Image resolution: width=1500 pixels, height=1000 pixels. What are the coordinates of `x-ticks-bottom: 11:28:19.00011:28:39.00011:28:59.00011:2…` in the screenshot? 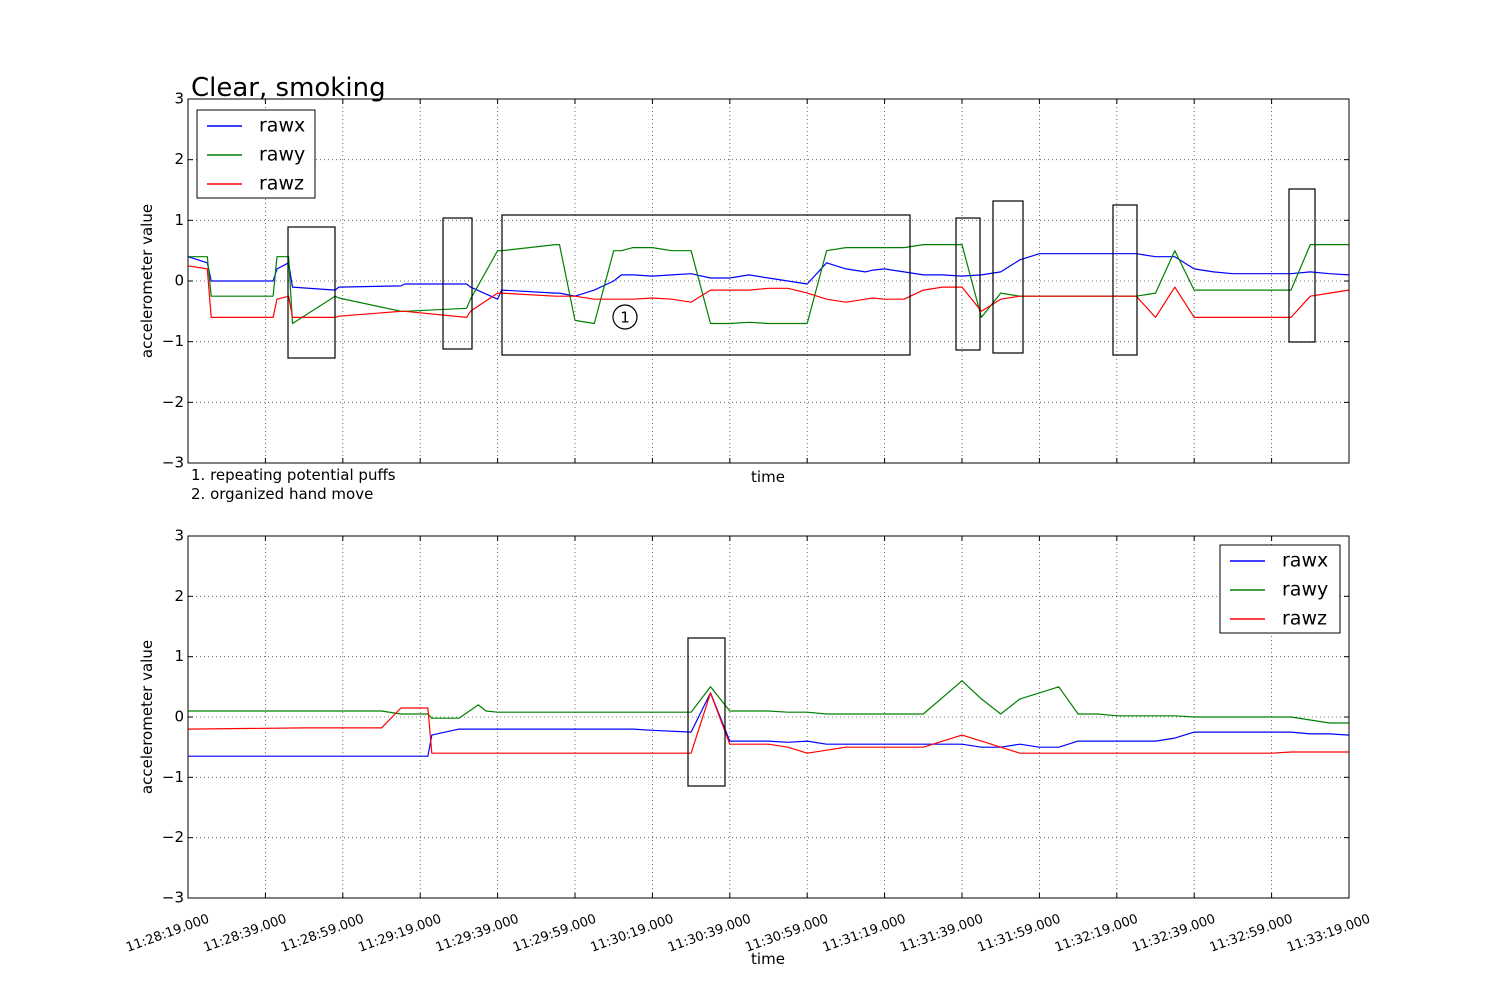 It's located at (748, 934).